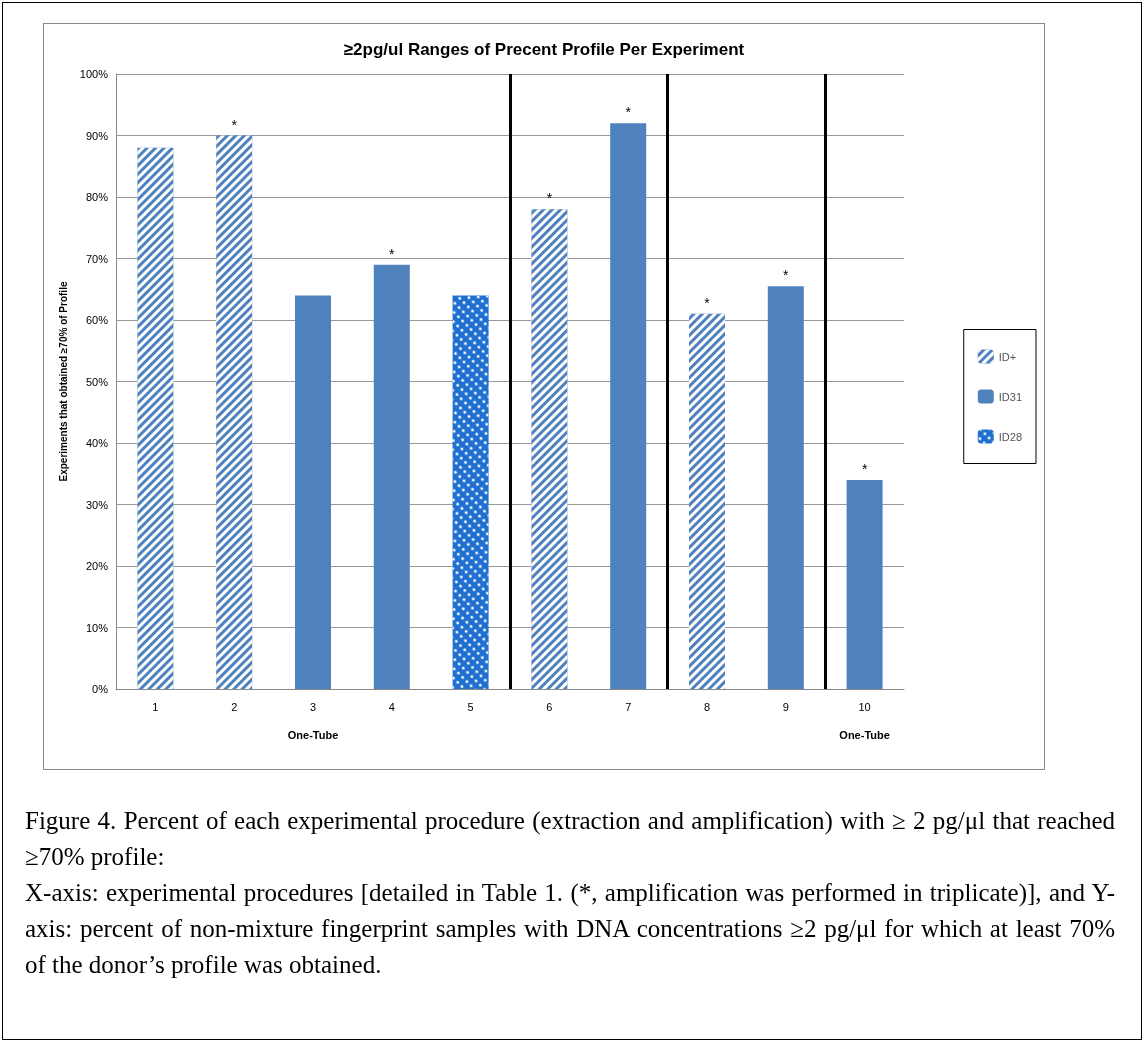 The image size is (1145, 1043). I want to click on x-tick-label: 7, so click(628, 706).